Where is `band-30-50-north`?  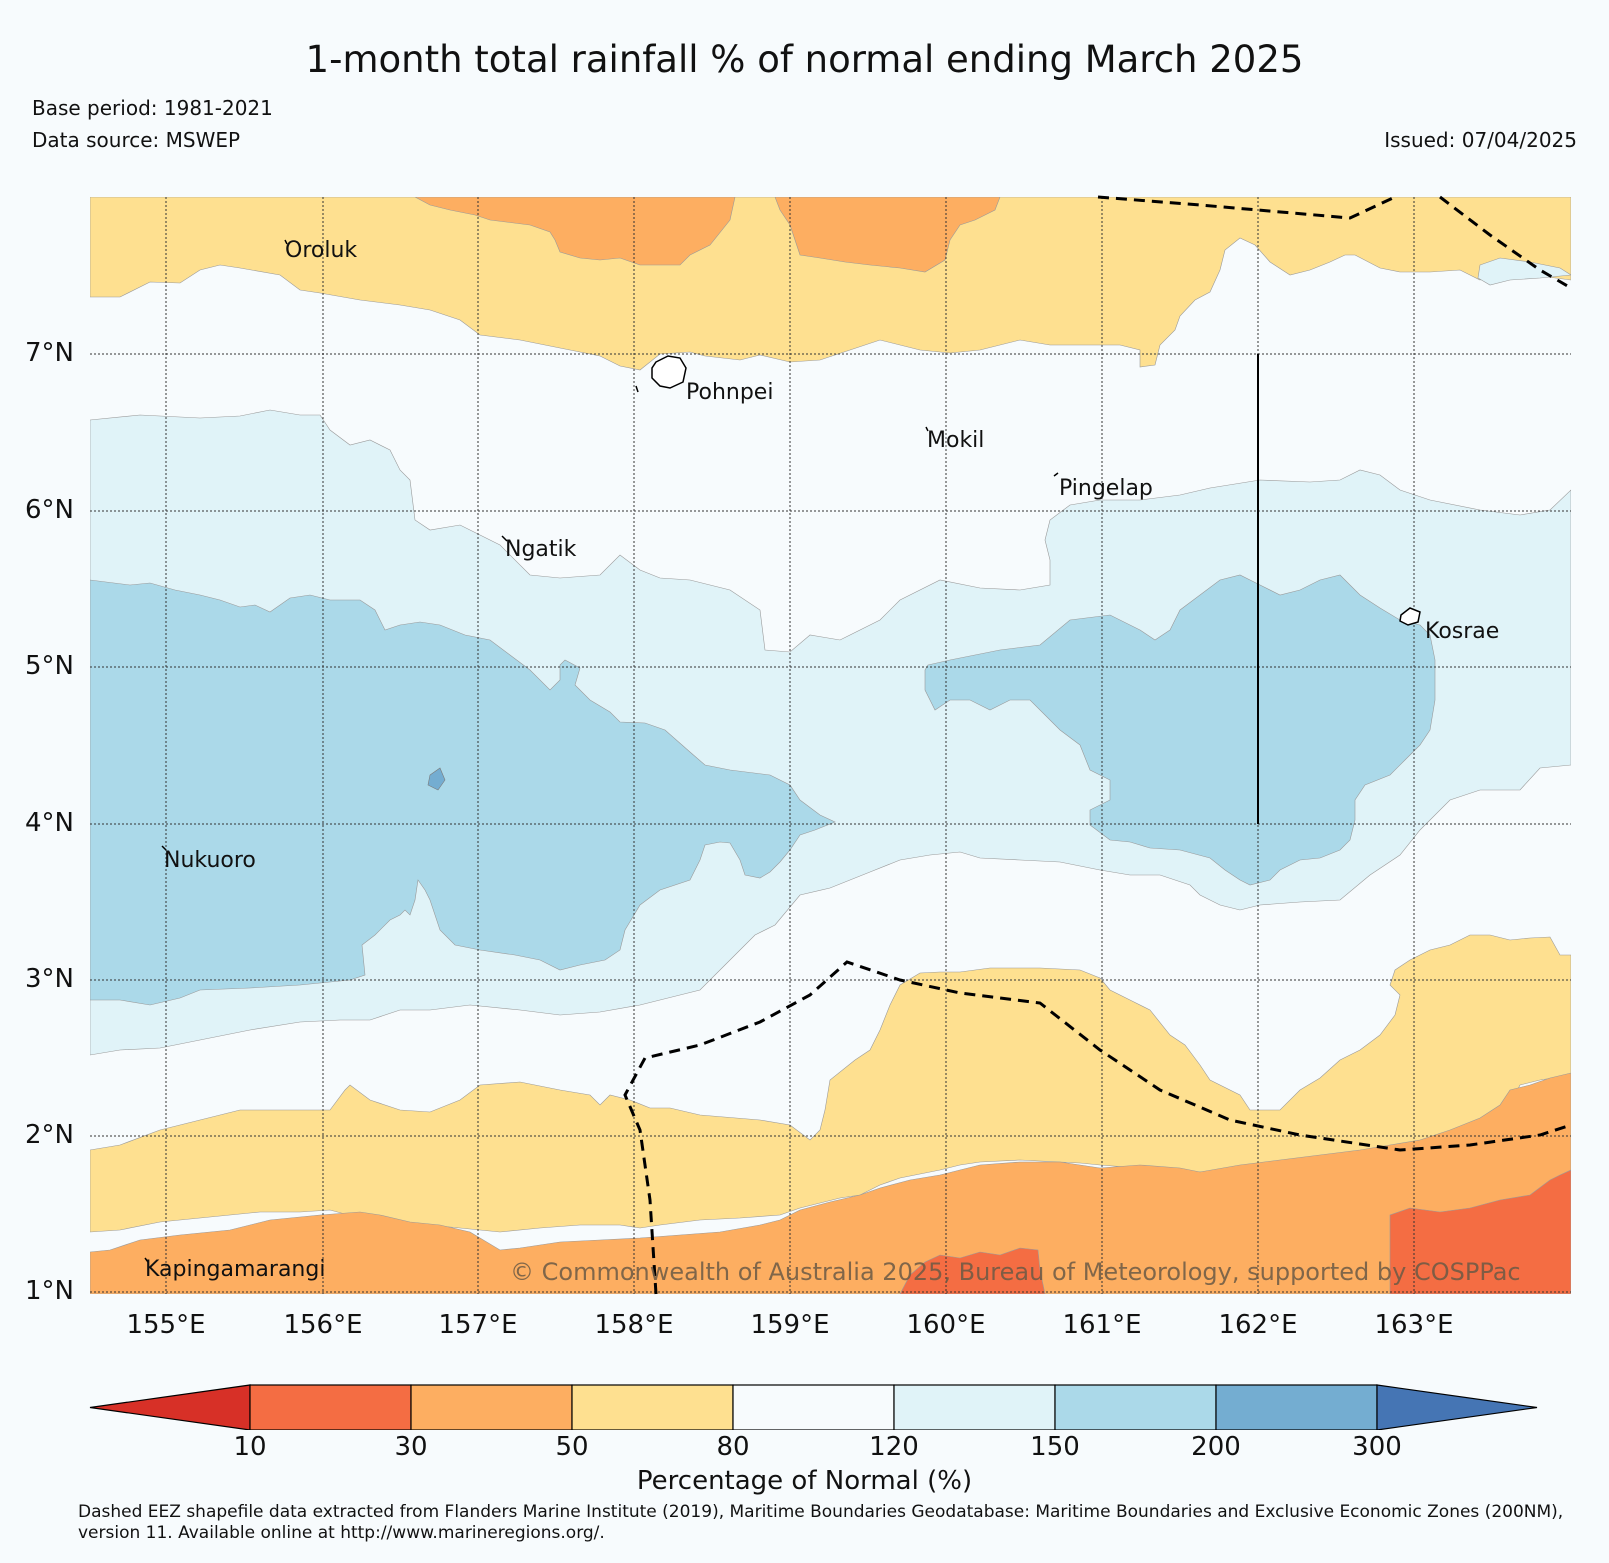
band-30-50-north is located at coordinates (575, 231).